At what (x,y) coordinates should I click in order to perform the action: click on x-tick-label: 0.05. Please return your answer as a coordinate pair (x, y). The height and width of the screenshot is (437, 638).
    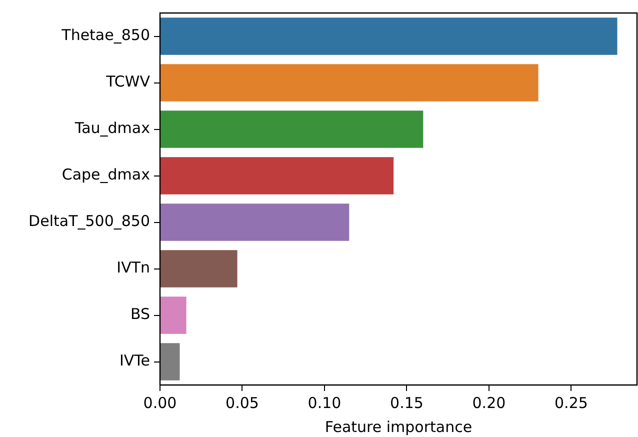
    Looking at the image, I should click on (242, 403).